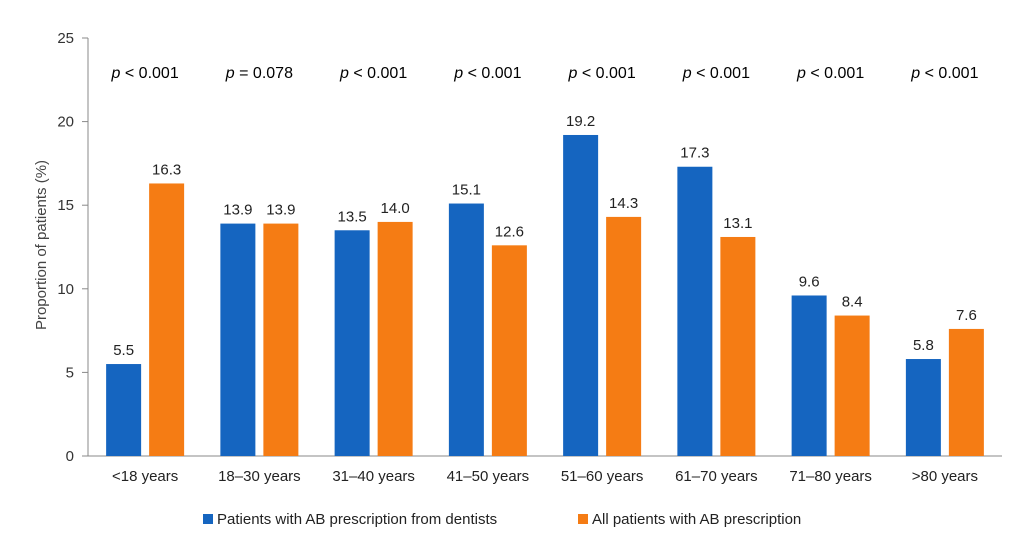 Image resolution: width=1024 pixels, height=558 pixels. Describe the element at coordinates (602, 476) in the screenshot. I see `x-tick-label: 51–60 years` at that location.